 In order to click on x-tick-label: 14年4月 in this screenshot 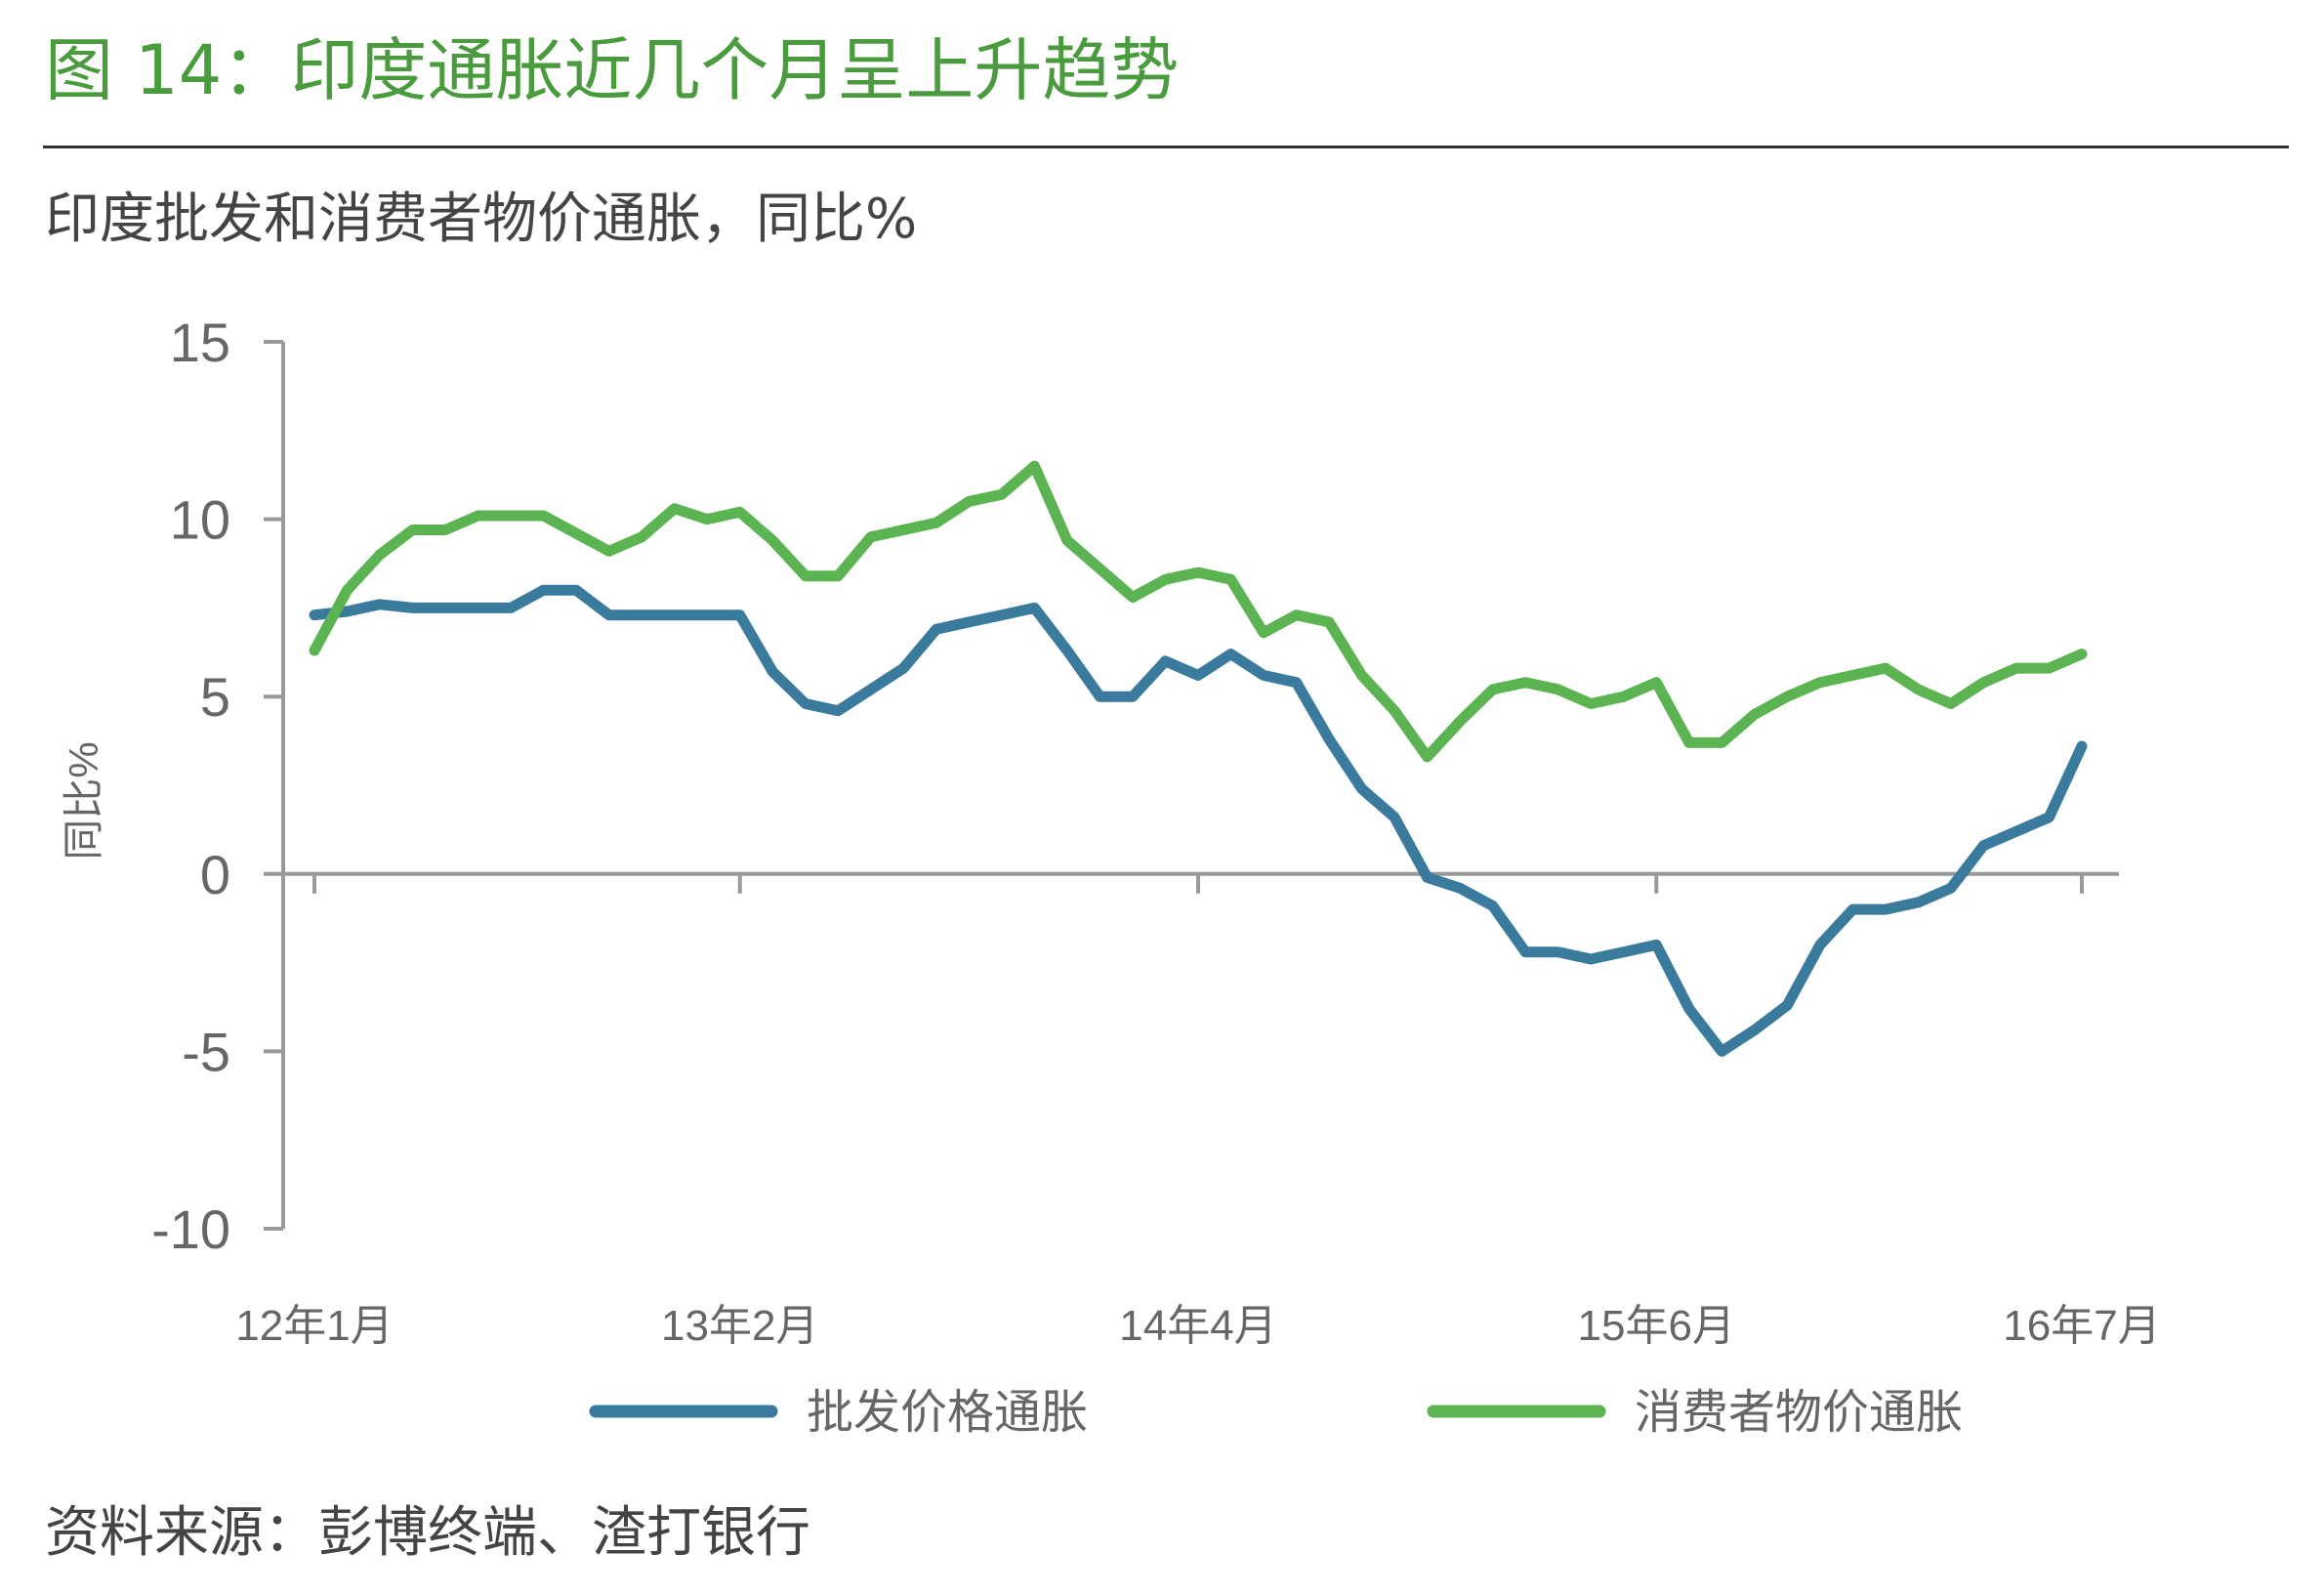, I will do `click(1198, 1326)`.